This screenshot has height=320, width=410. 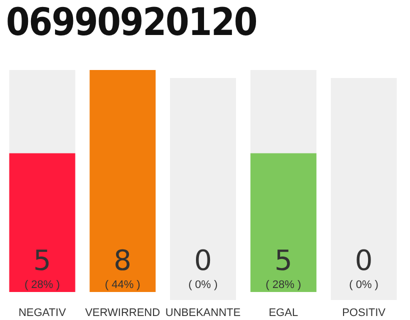 I want to click on x-tick-label: POSITIV, so click(x=364, y=313).